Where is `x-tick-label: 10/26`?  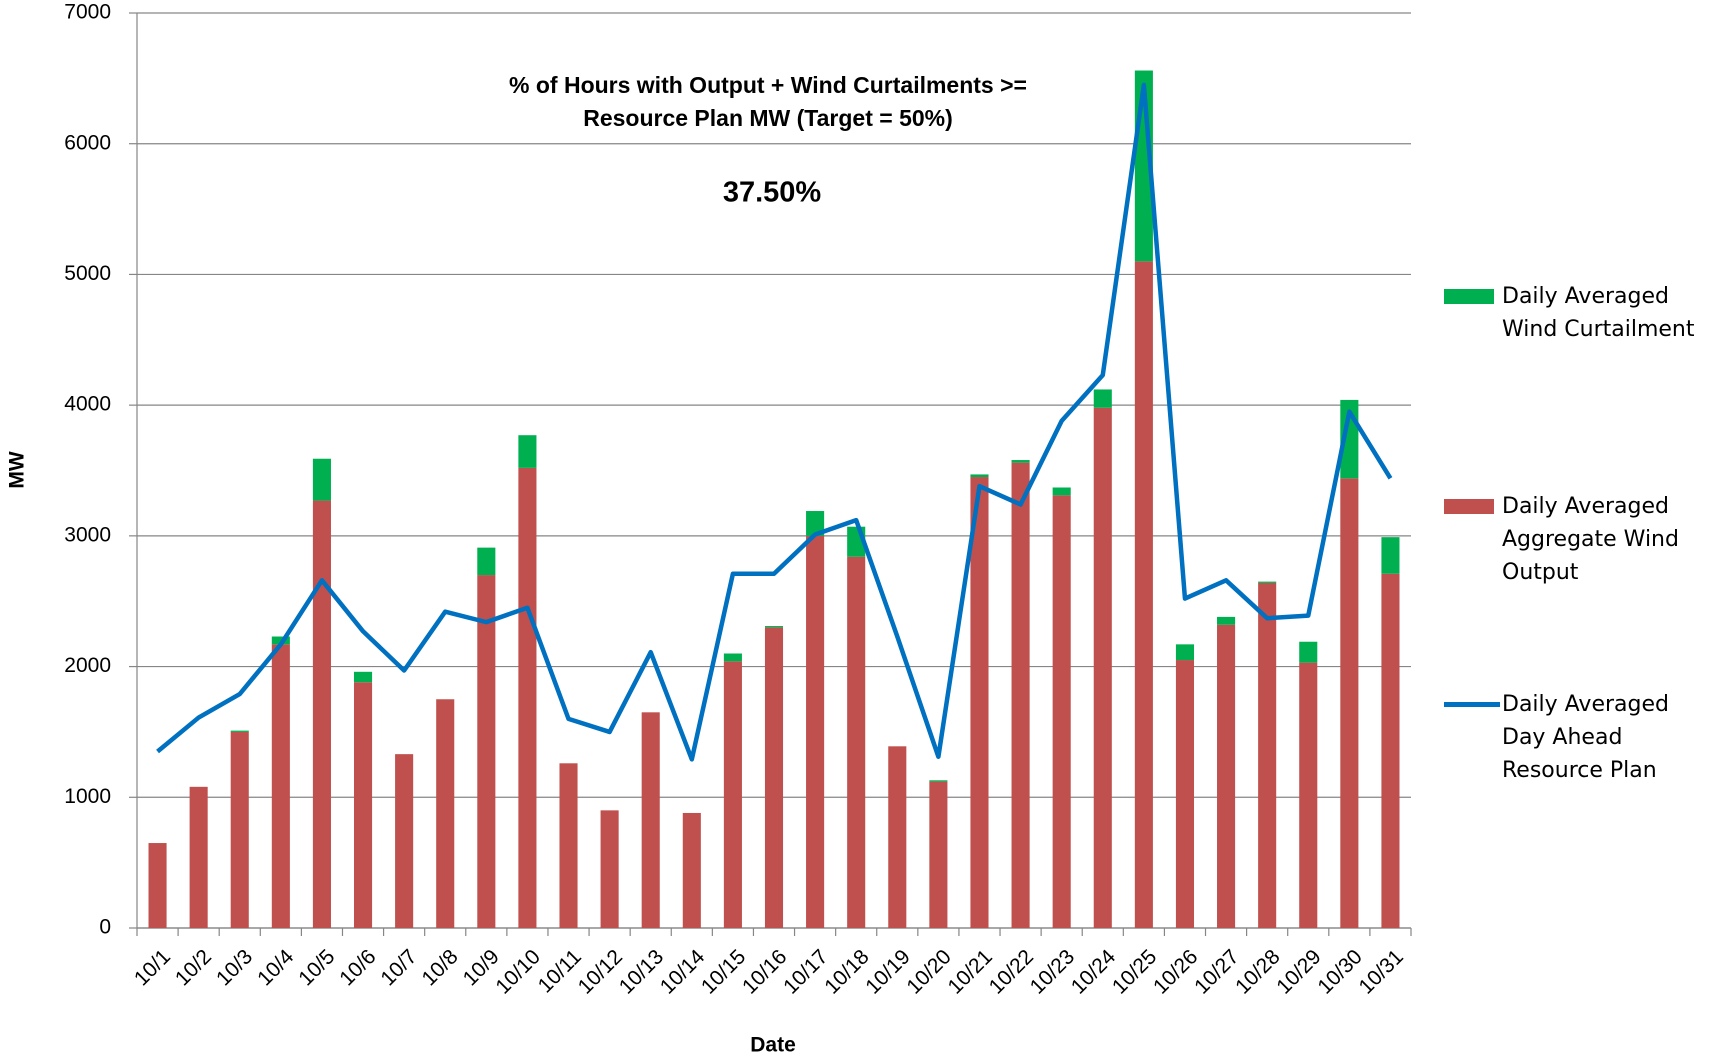
x-tick-label: 10/26 is located at coordinates (1175, 971).